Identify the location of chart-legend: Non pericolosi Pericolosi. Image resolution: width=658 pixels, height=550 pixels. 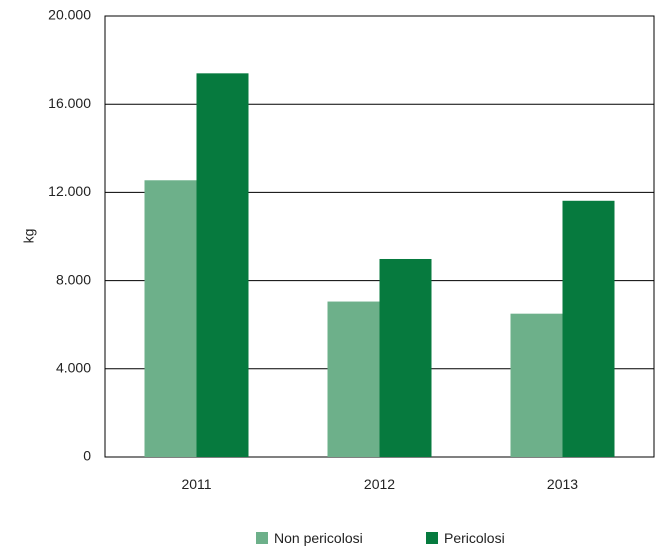
(329, 540).